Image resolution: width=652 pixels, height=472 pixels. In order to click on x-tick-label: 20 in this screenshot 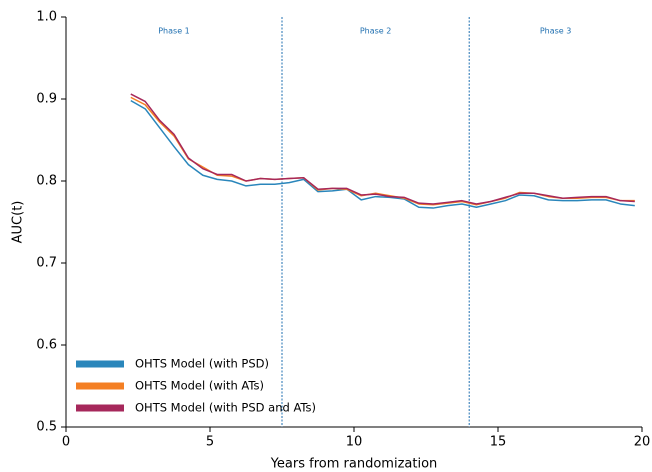, I will do `click(642, 442)`.